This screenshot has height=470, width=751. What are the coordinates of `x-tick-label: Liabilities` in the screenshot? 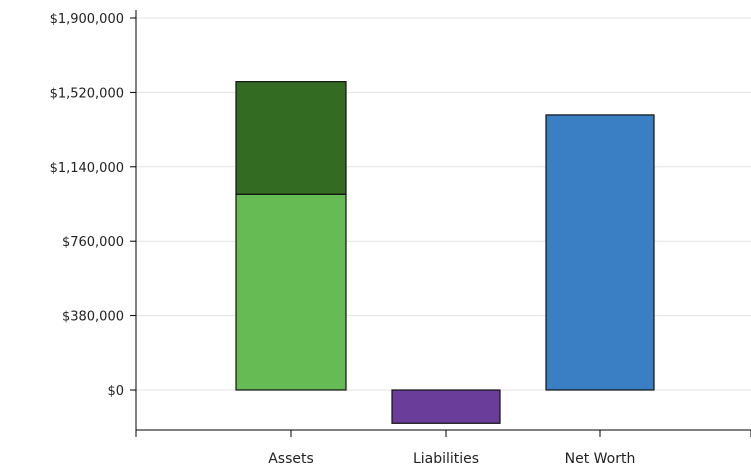 It's located at (446, 459).